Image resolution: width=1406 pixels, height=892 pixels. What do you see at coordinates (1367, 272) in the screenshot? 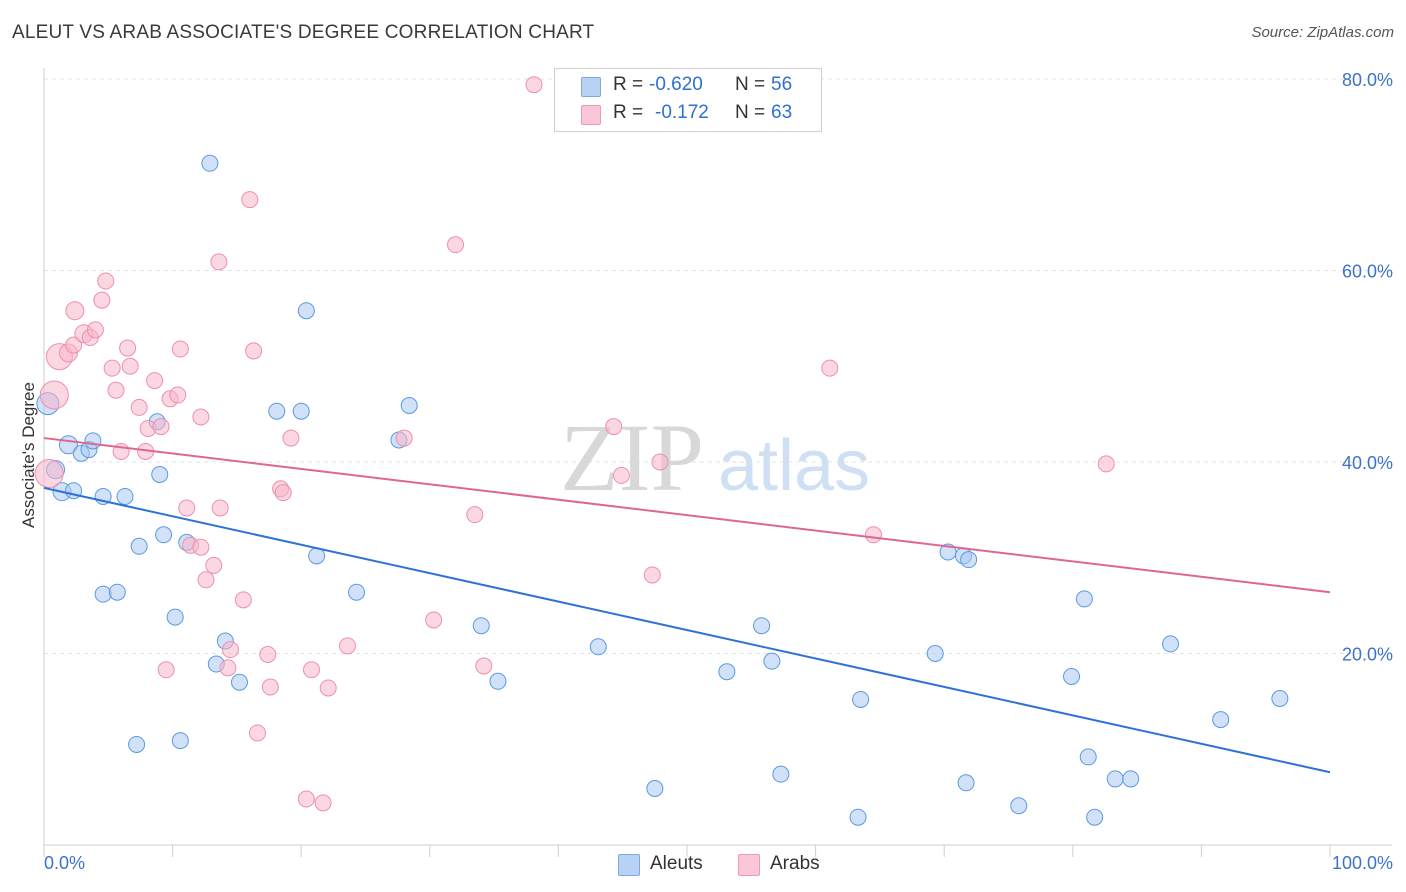
I see `y-tick-label-2: 60.0%` at bounding box center [1367, 272].